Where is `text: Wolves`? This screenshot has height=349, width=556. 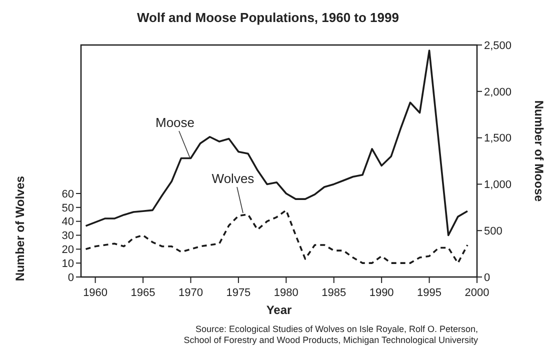
text: Wolves is located at coordinates (233, 178).